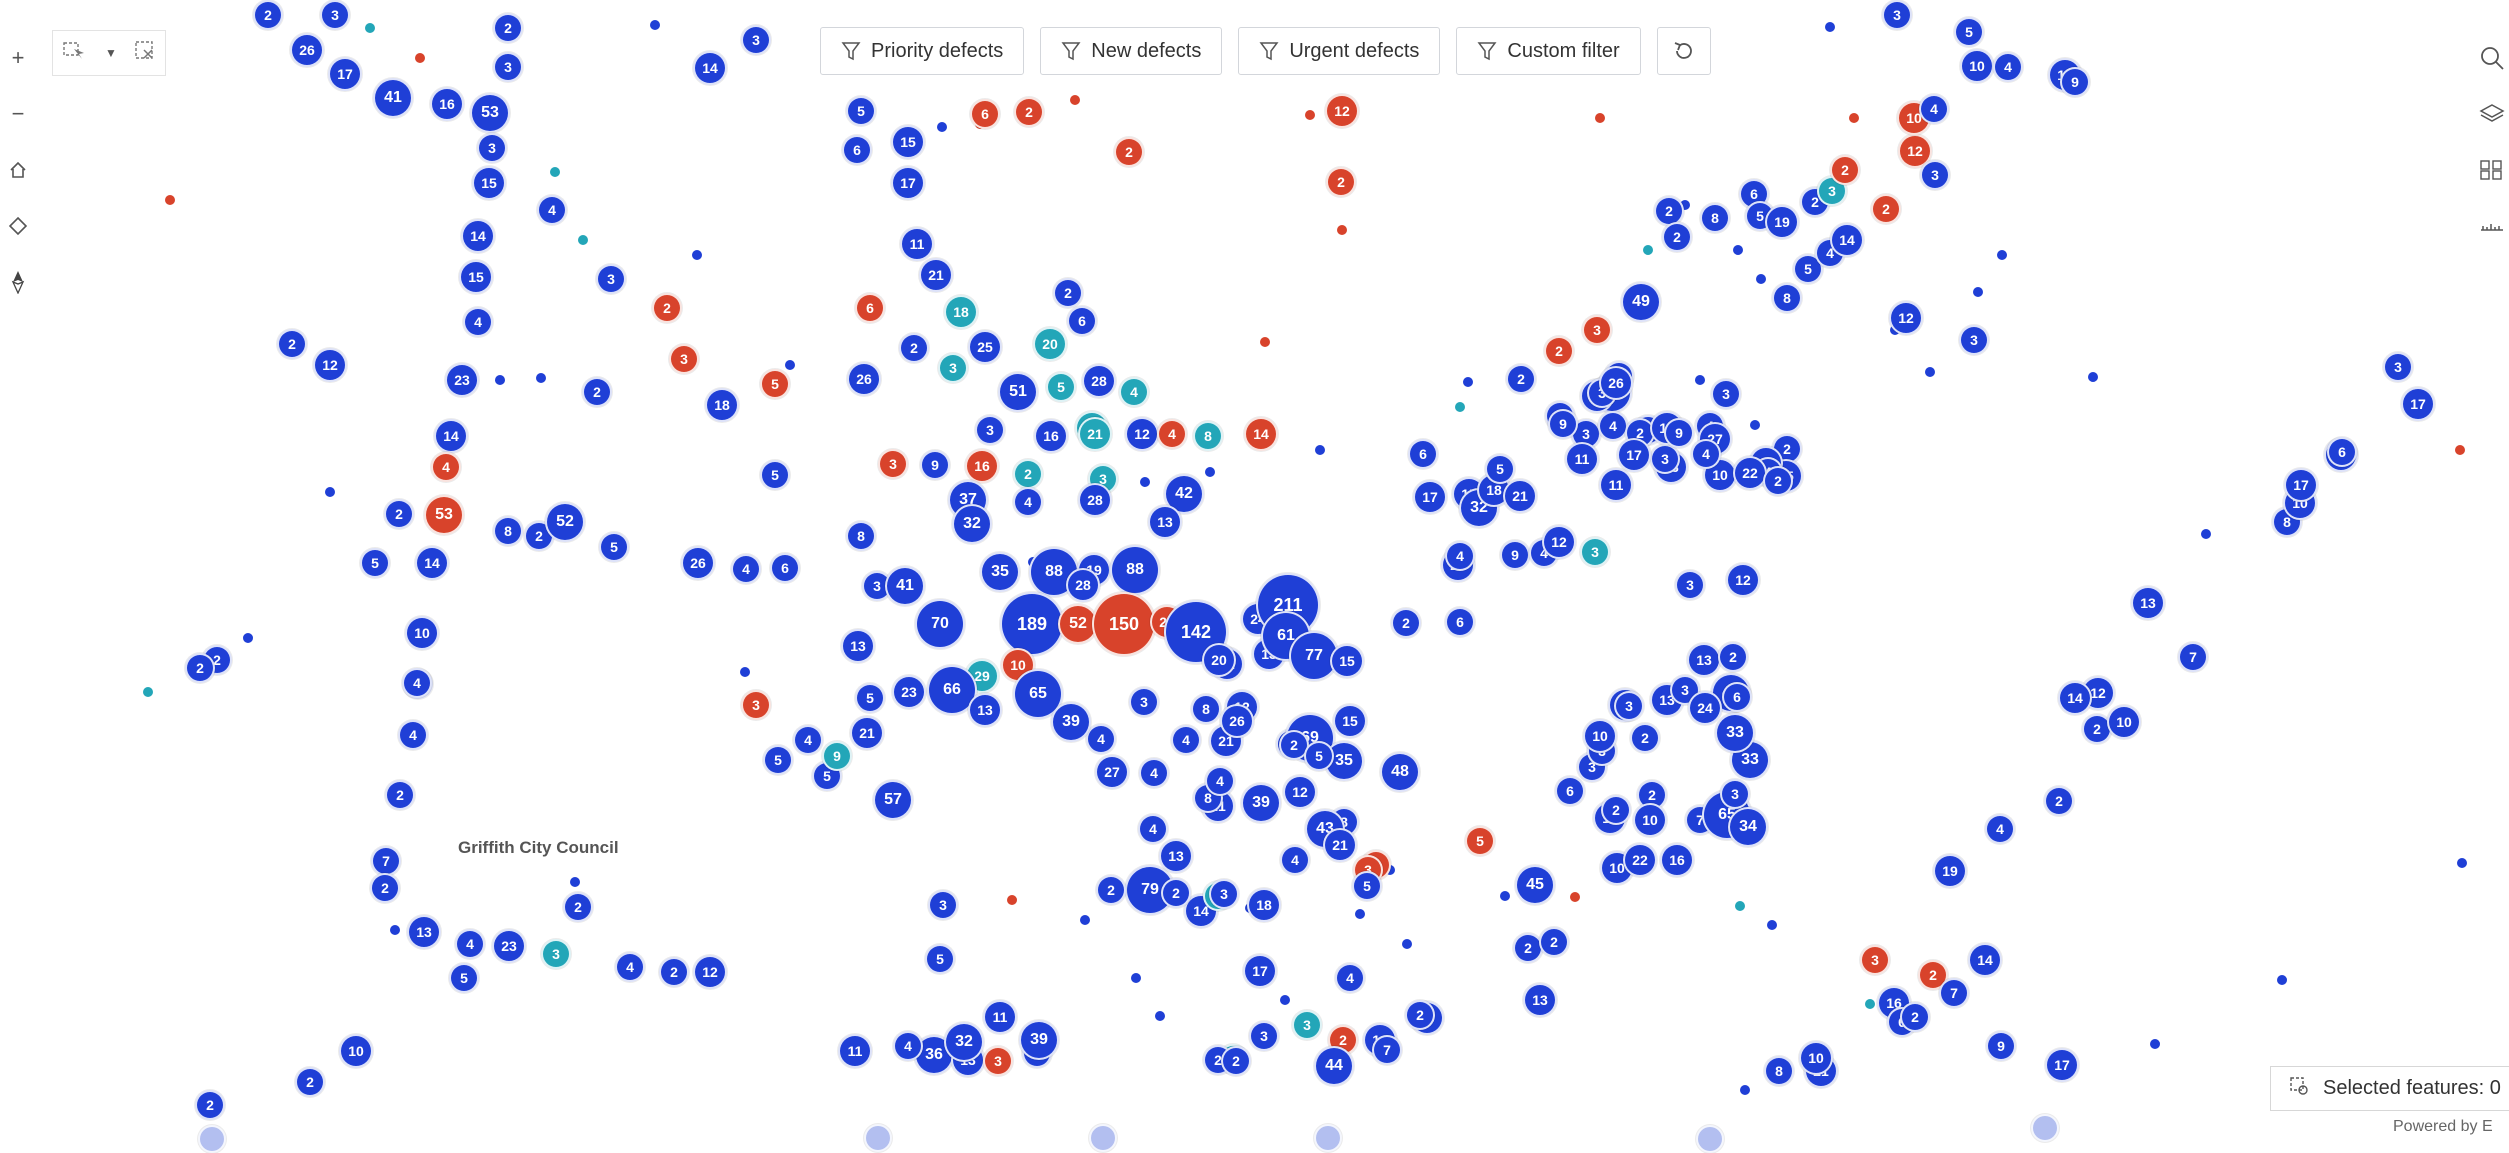 The image size is (2509, 1153). What do you see at coordinates (75, 53) in the screenshot?
I see `select-rectangle-icon` at bounding box center [75, 53].